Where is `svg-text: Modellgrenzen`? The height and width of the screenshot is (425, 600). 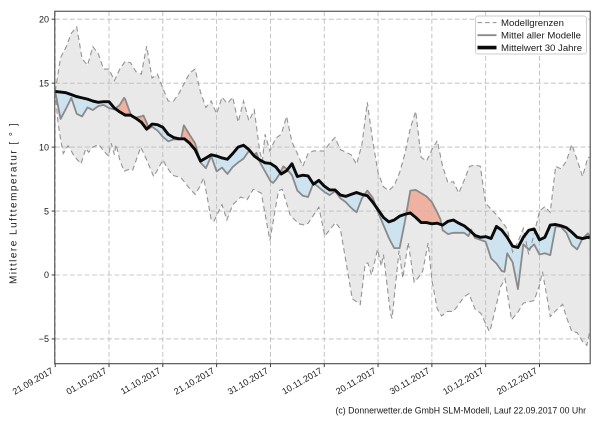 svg-text: Modellgrenzen is located at coordinates (532, 23).